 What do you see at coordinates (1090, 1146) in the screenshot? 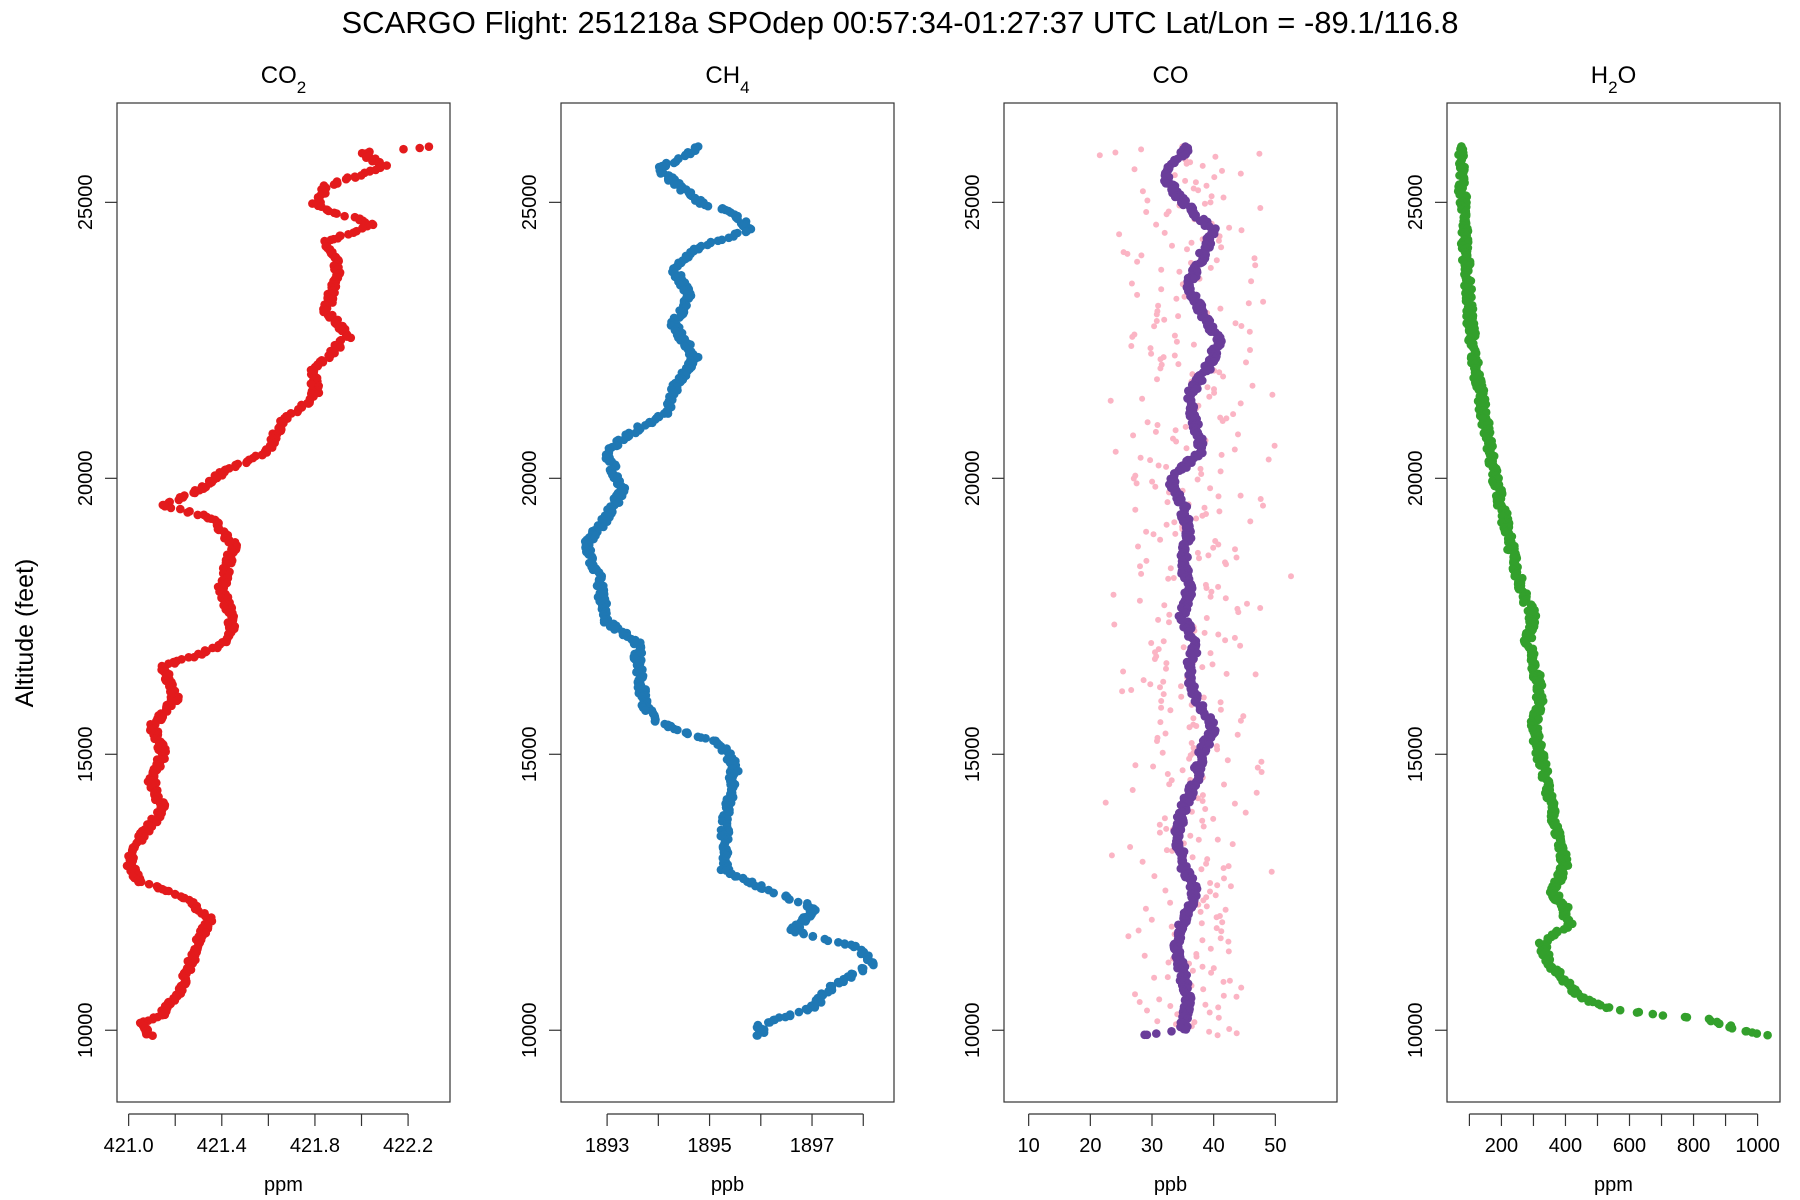
I see `x-tick-label: 20` at bounding box center [1090, 1146].